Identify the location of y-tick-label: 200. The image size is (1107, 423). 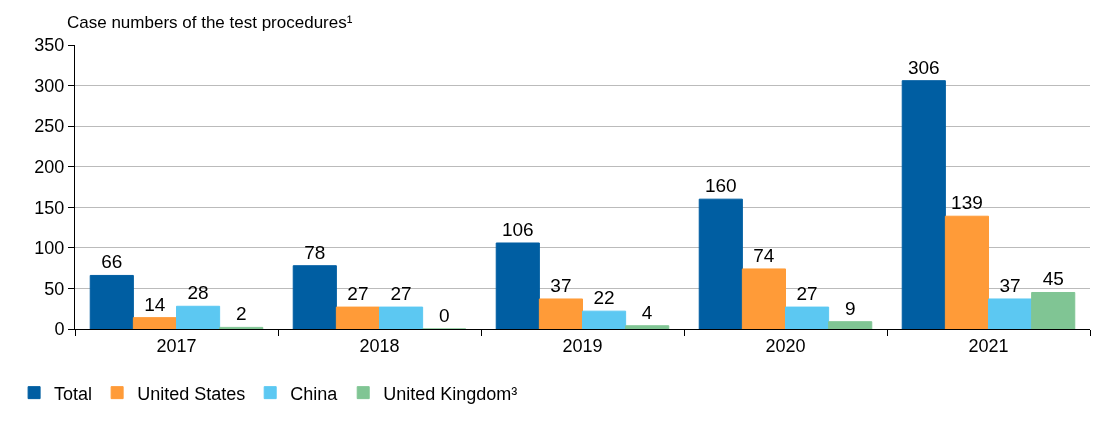
(49, 167).